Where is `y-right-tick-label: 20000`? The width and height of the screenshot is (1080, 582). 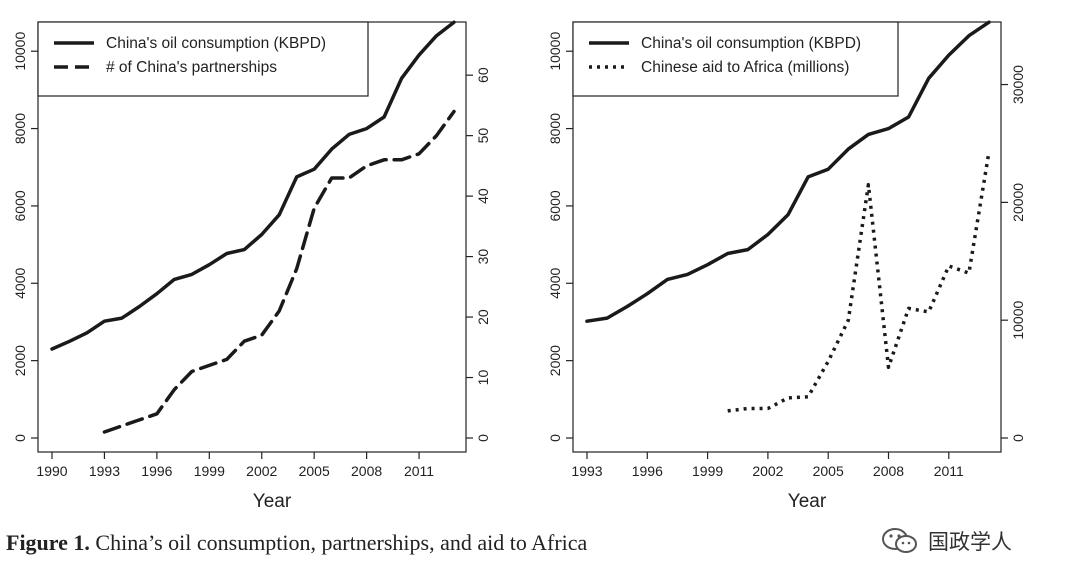 y-right-tick-label: 20000 is located at coordinates (1018, 202).